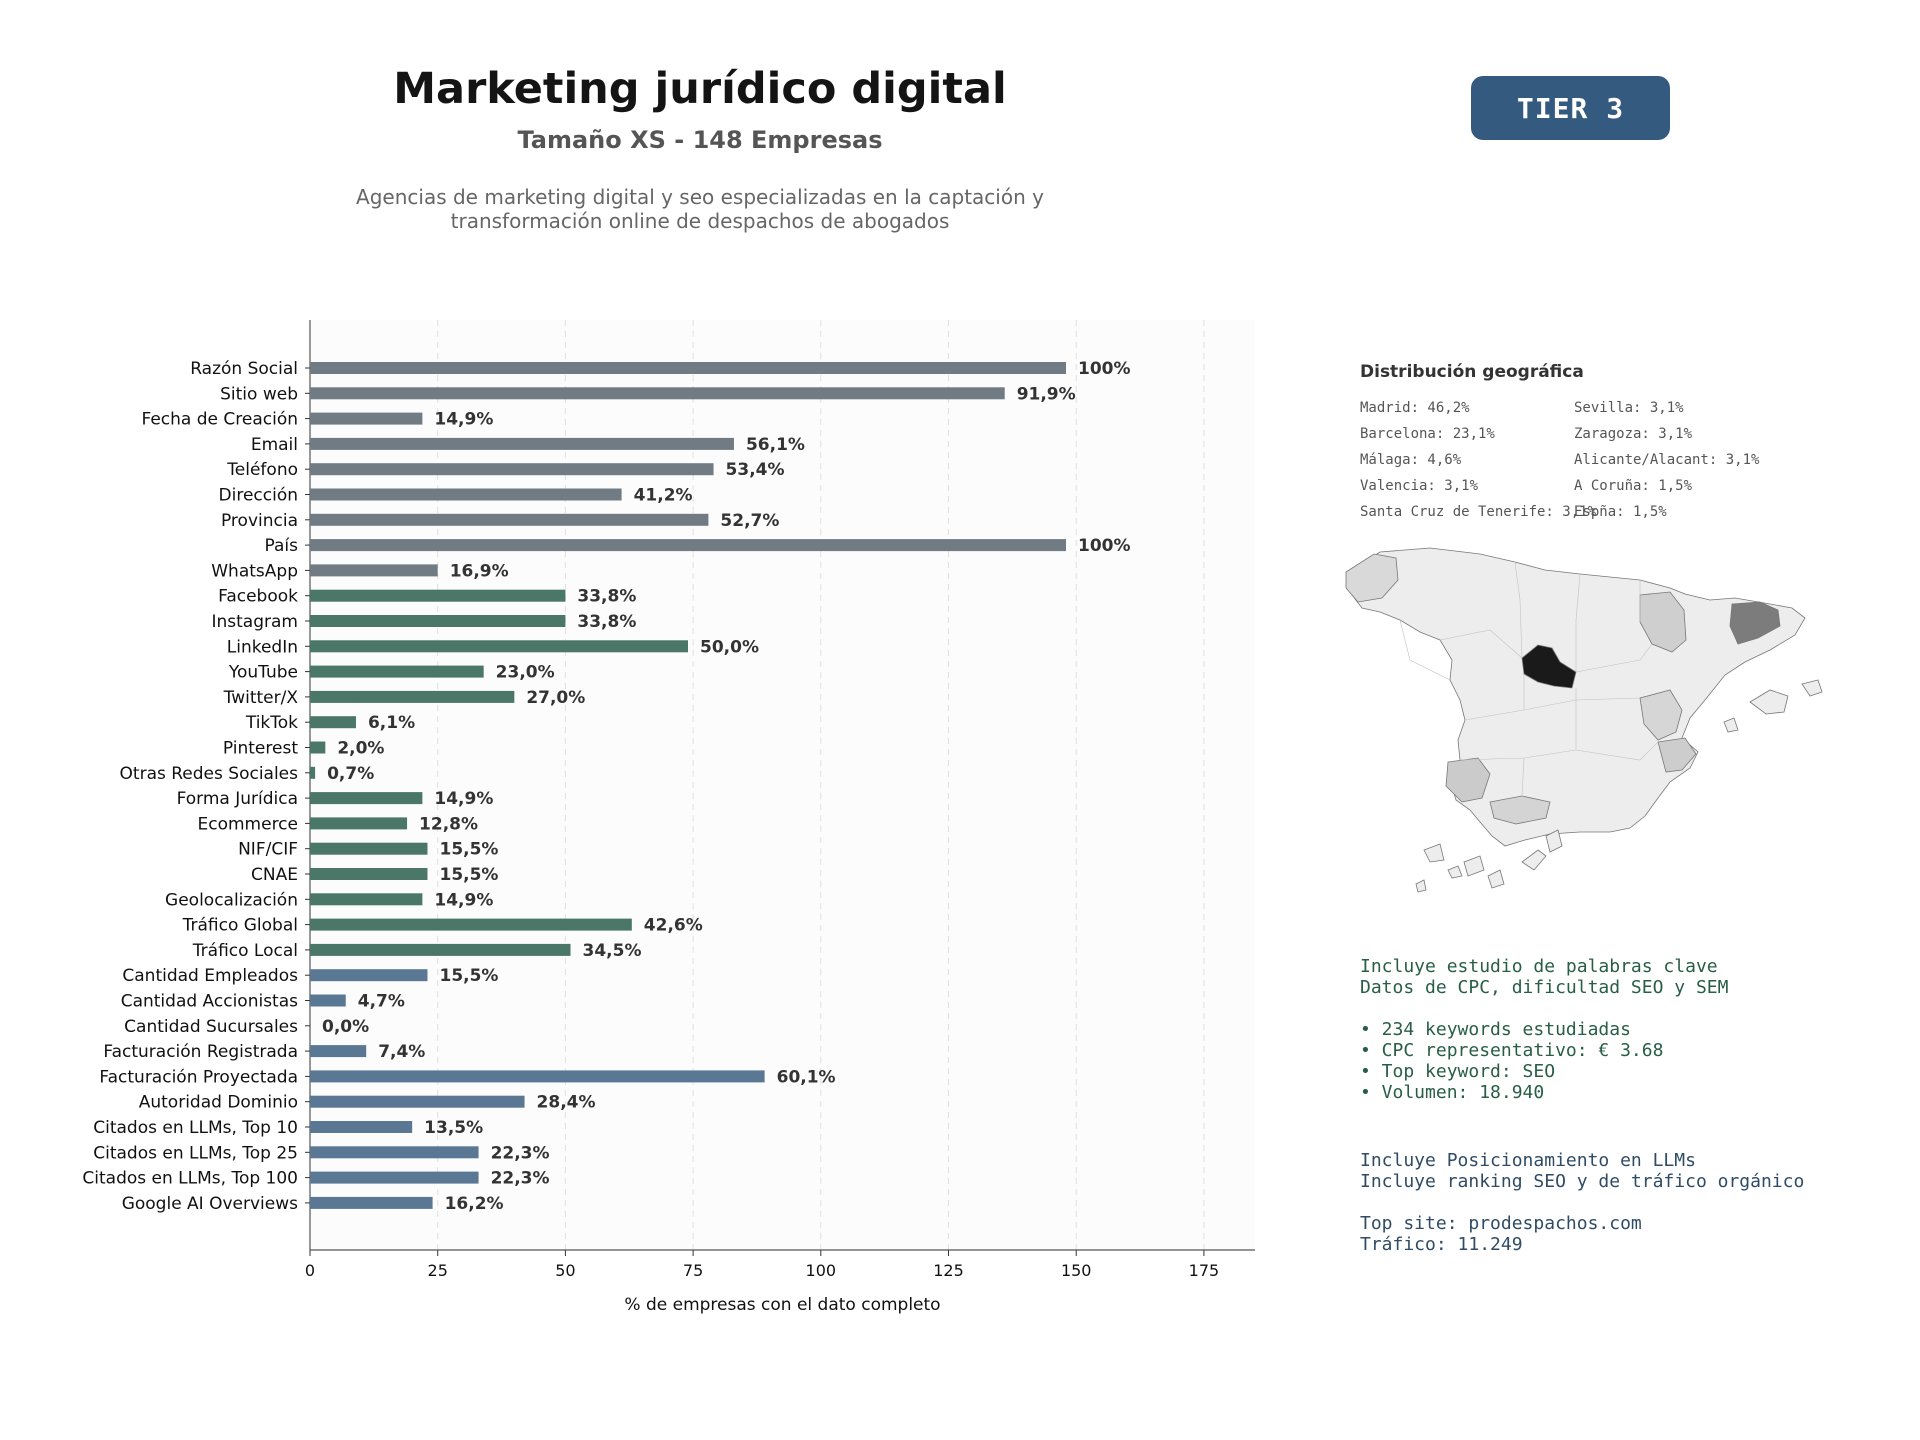 The width and height of the screenshot is (1920, 1440). What do you see at coordinates (1677, 755) in the screenshot?
I see `map-alicante` at bounding box center [1677, 755].